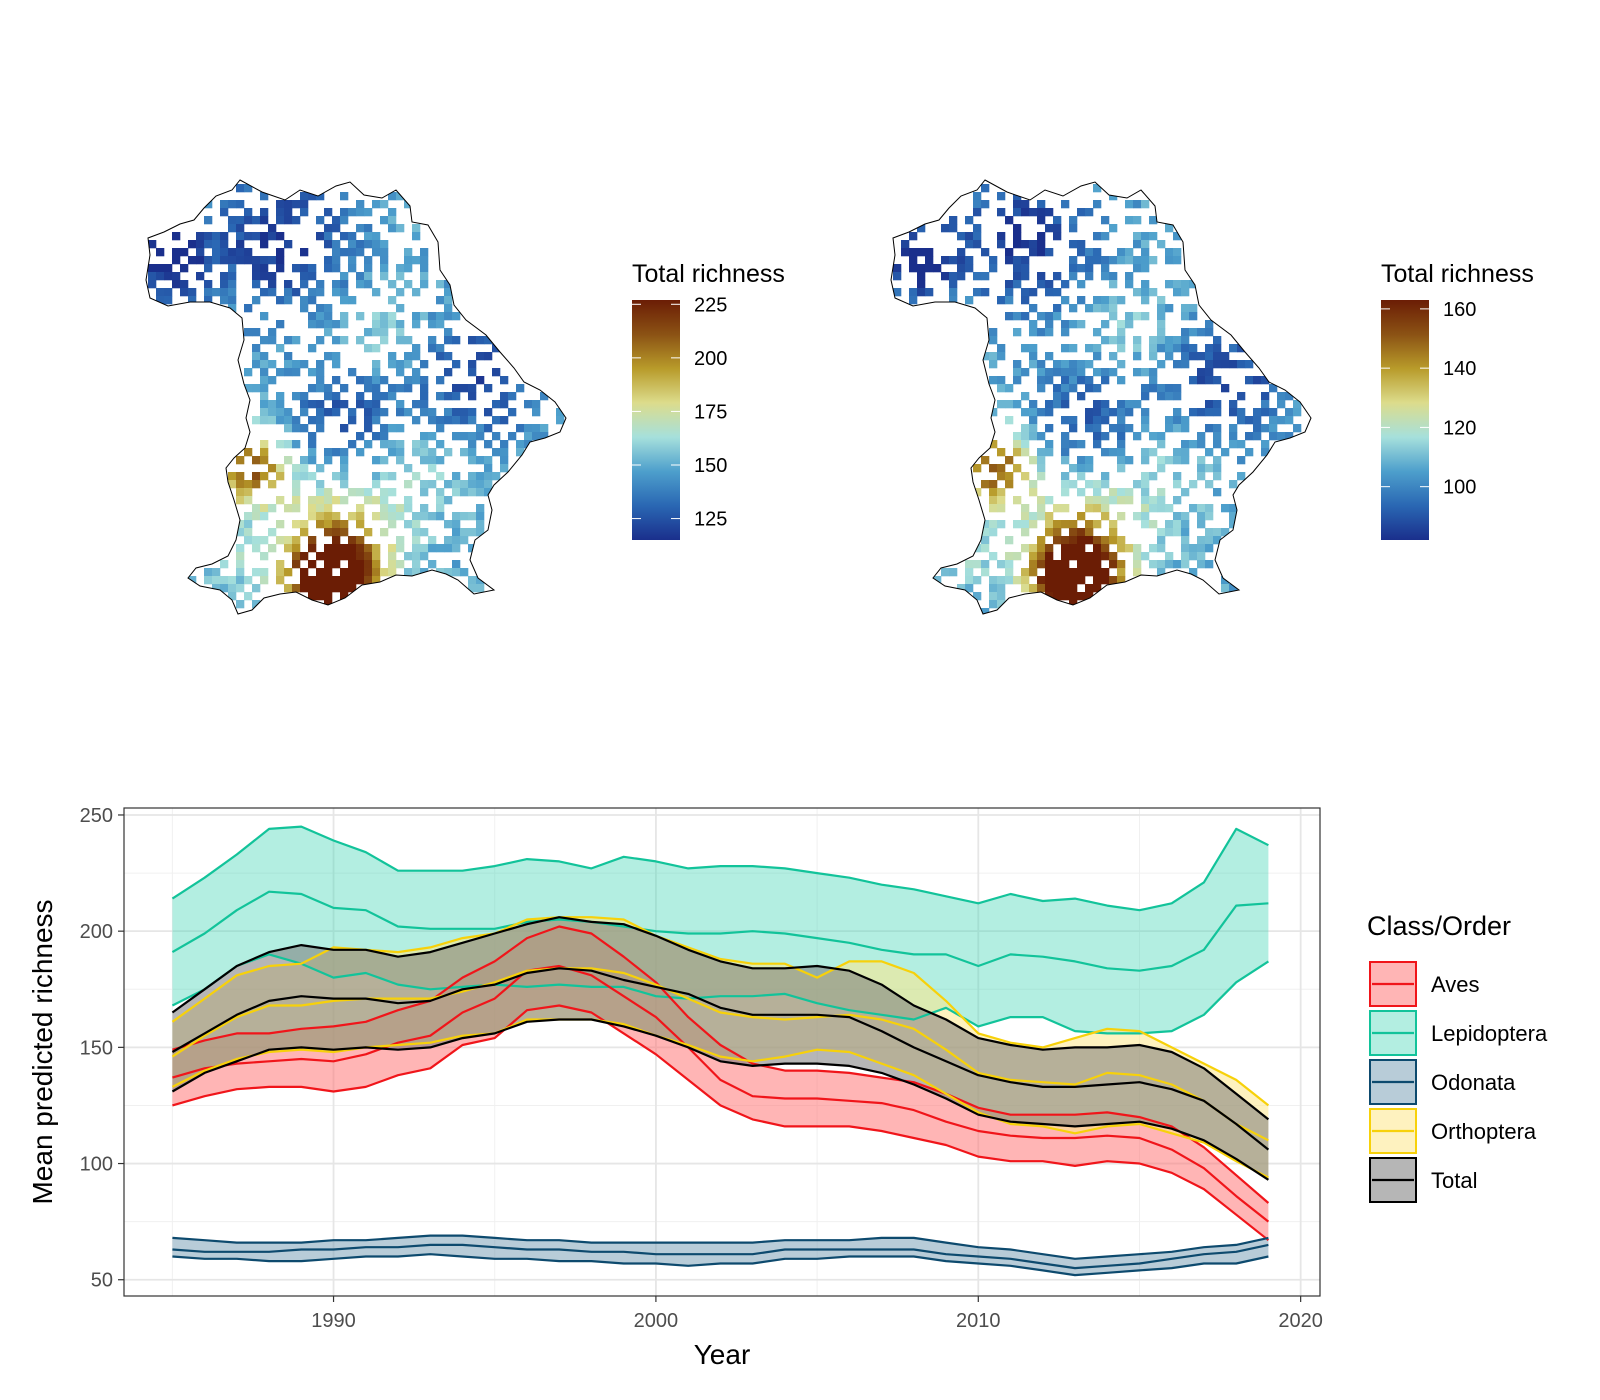 The image size is (1600, 1400). I want to click on y-axis-label: Mean predicted richness, so click(42, 1051).